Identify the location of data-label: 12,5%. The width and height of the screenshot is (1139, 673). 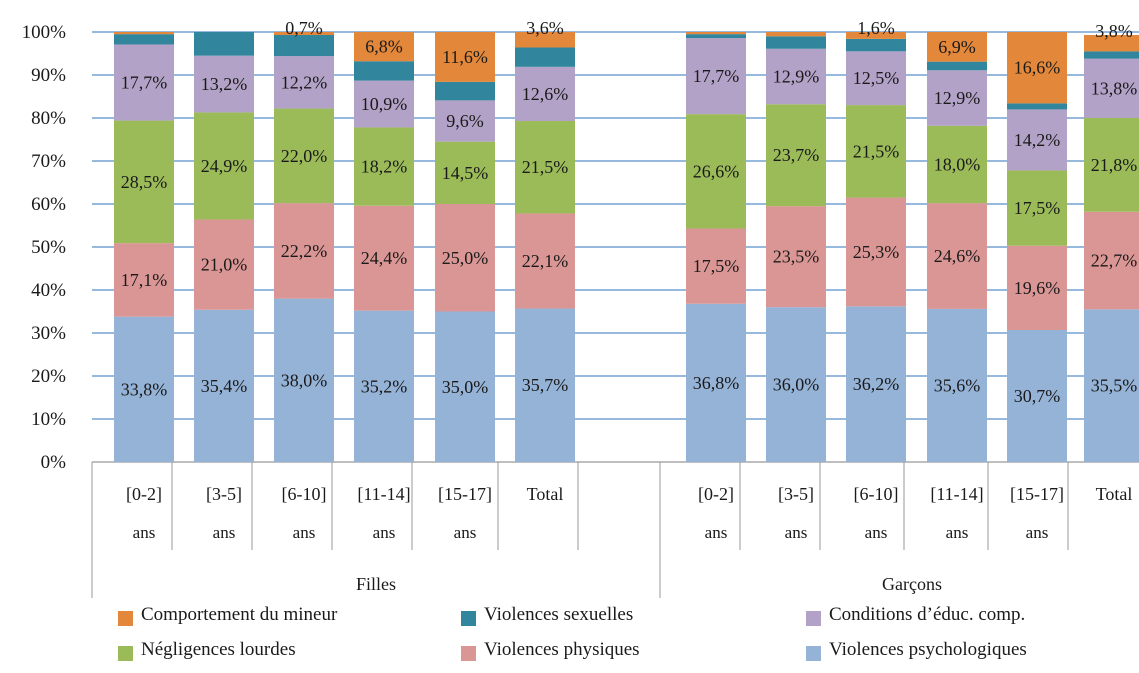
(876, 78).